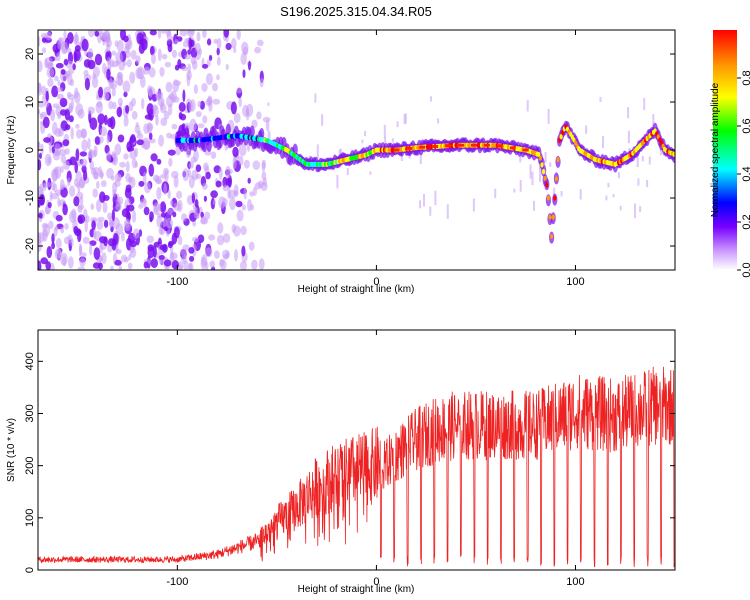 Image resolution: width=750 pixels, height=600 pixels. What do you see at coordinates (725, 150) in the screenshot?
I see `colorbar-gradient` at bounding box center [725, 150].